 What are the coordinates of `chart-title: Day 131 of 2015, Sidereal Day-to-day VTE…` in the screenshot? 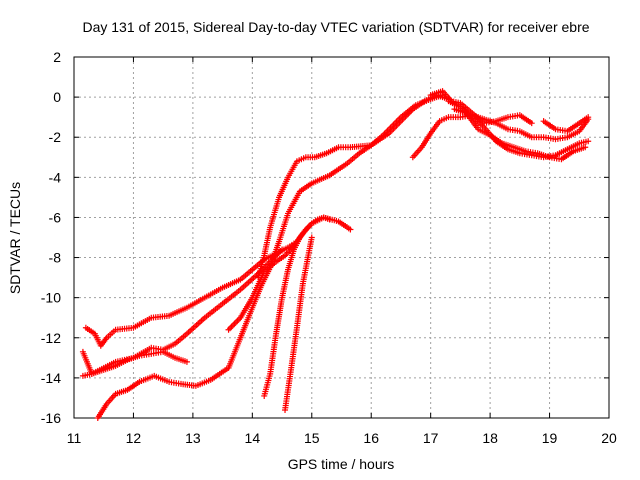 It's located at (335, 27).